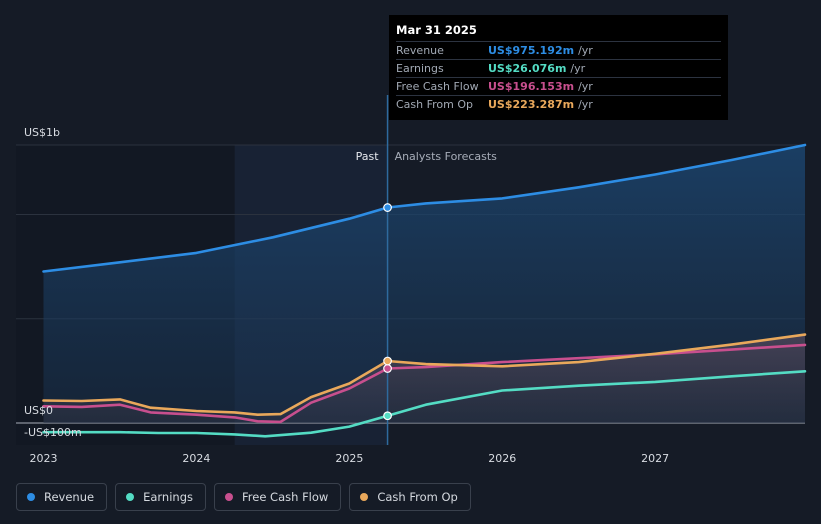 The width and height of the screenshot is (821, 524). Describe the element at coordinates (446, 156) in the screenshot. I see `forecast-label: Analysts Forecasts` at that location.